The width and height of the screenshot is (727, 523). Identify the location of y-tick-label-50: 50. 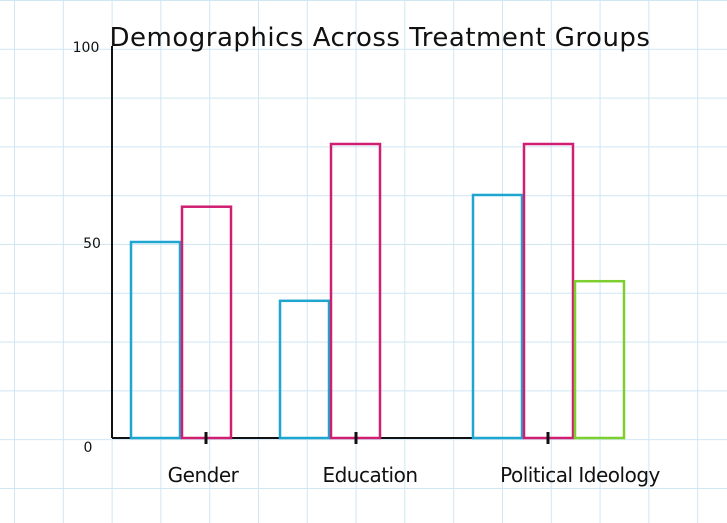
(92, 244).